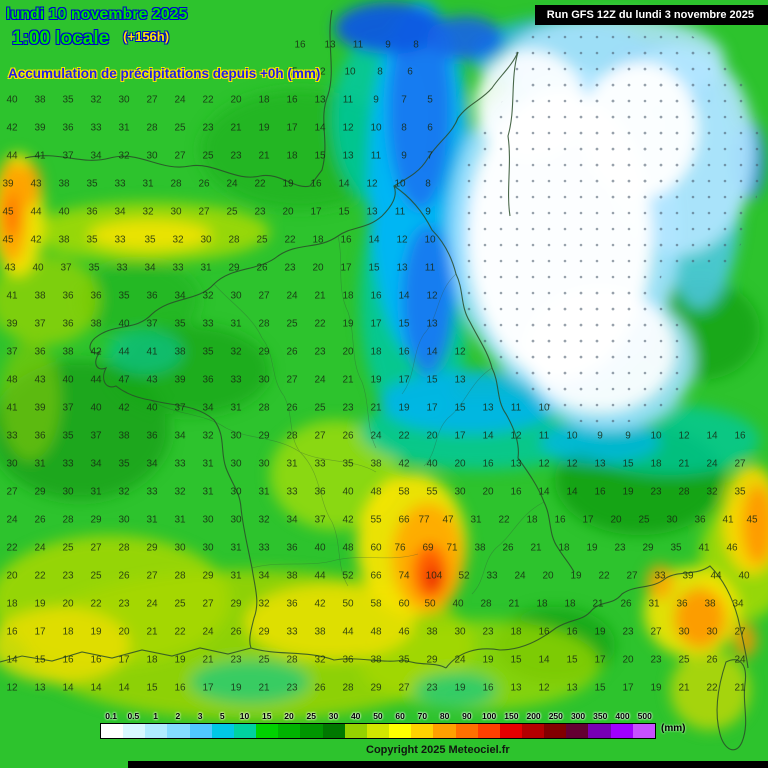 This screenshot has height=768, width=768. Describe the element at coordinates (600, 436) in the screenshot. I see `precip-value: 9` at that location.